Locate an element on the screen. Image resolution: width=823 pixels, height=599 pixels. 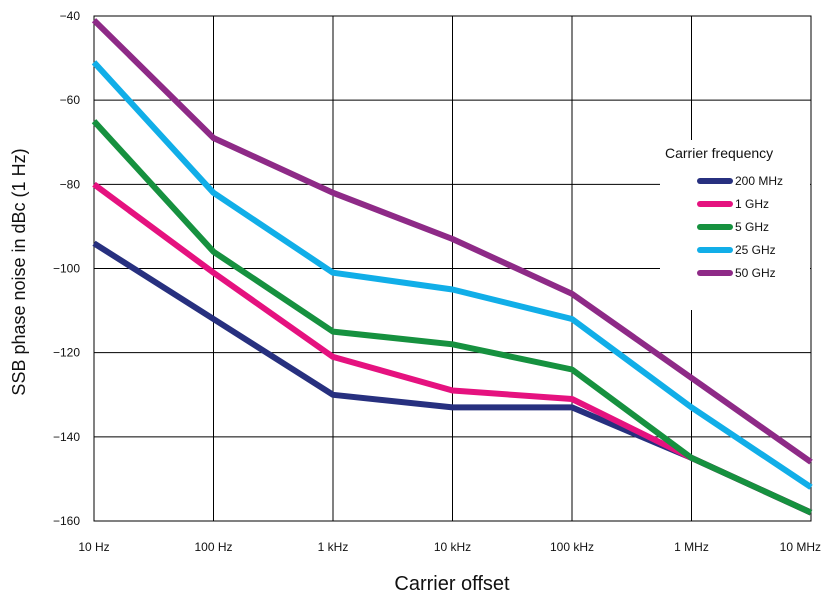
x-axis-label: Carrier offset is located at coordinates (452, 584).